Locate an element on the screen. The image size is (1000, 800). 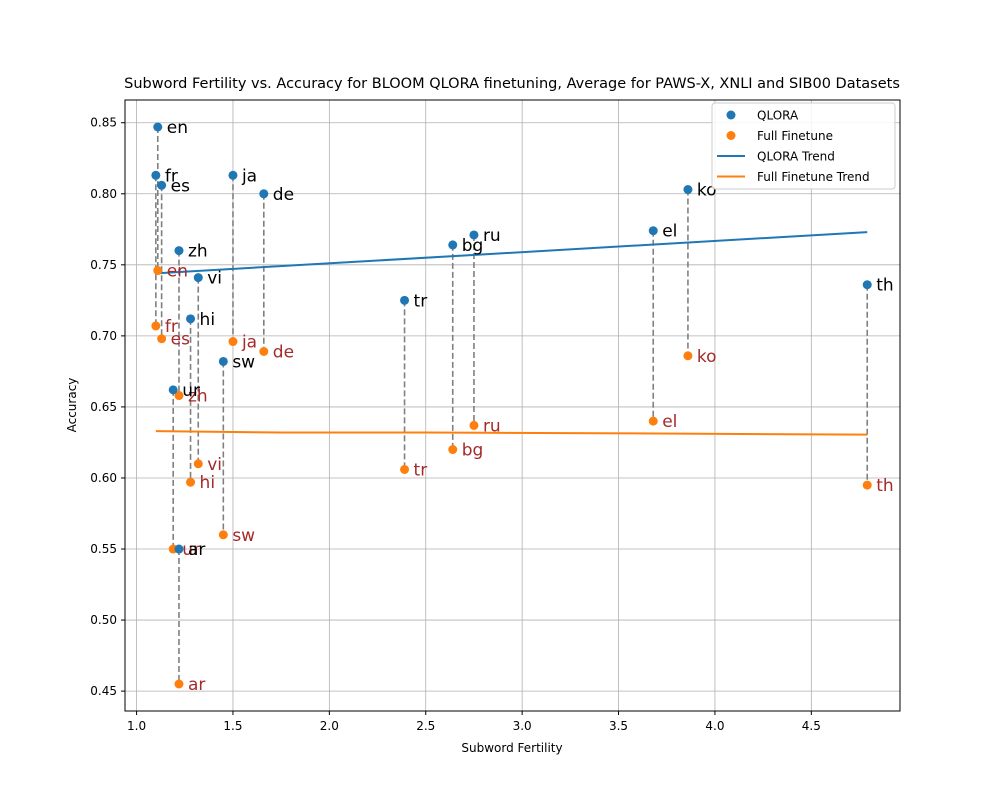
qlora-point-ja is located at coordinates (233, 175).